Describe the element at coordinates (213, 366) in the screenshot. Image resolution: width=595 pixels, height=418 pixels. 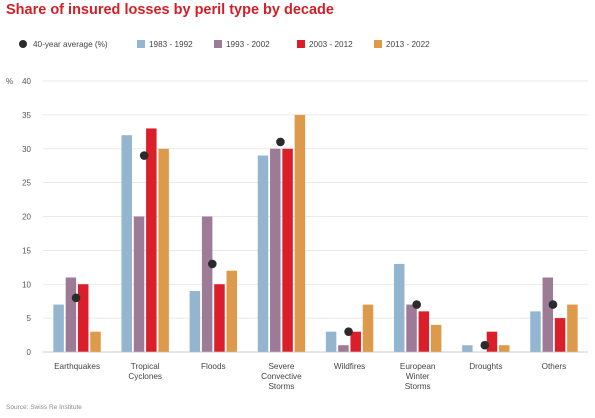
I see `x-tick-label: Floods` at that location.